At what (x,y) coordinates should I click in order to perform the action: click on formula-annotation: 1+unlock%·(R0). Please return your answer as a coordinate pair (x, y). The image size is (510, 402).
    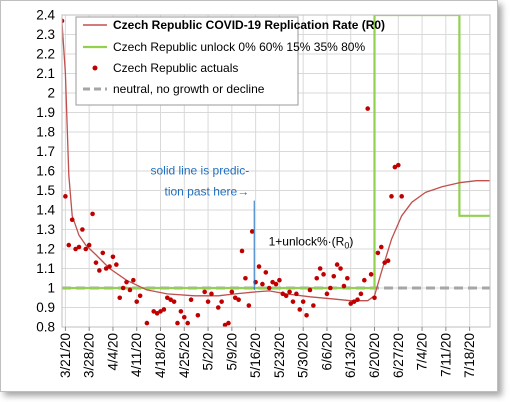
    Looking at the image, I should click on (311, 242).